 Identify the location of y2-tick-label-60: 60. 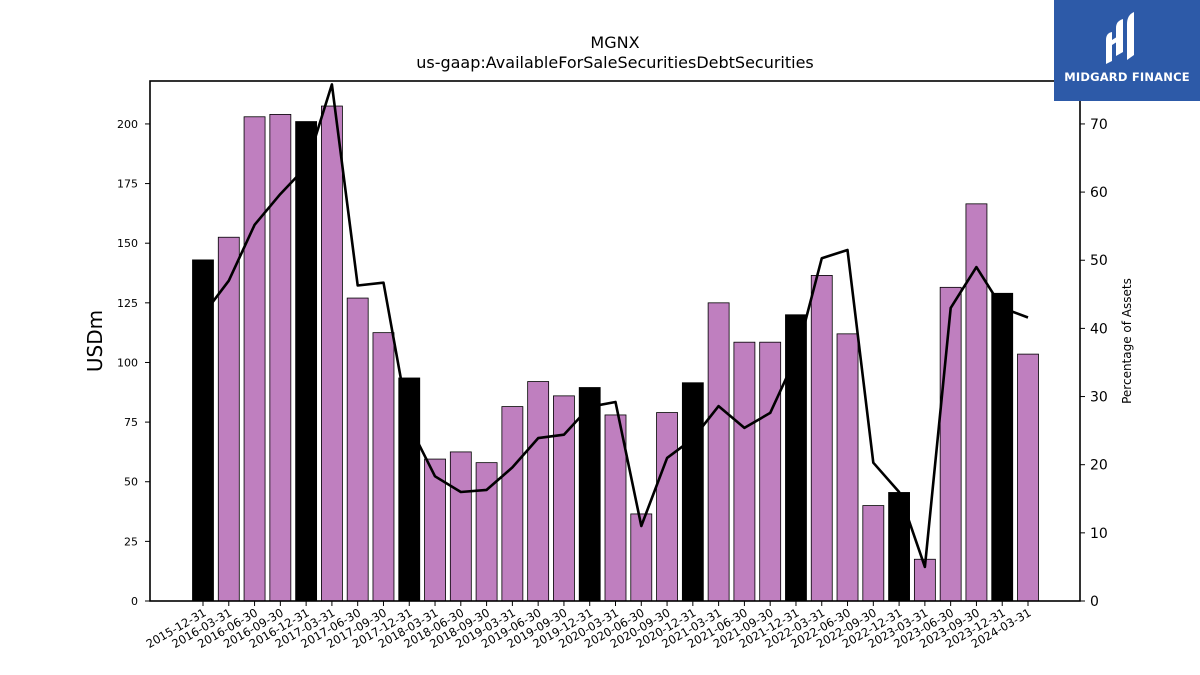
(1099, 193).